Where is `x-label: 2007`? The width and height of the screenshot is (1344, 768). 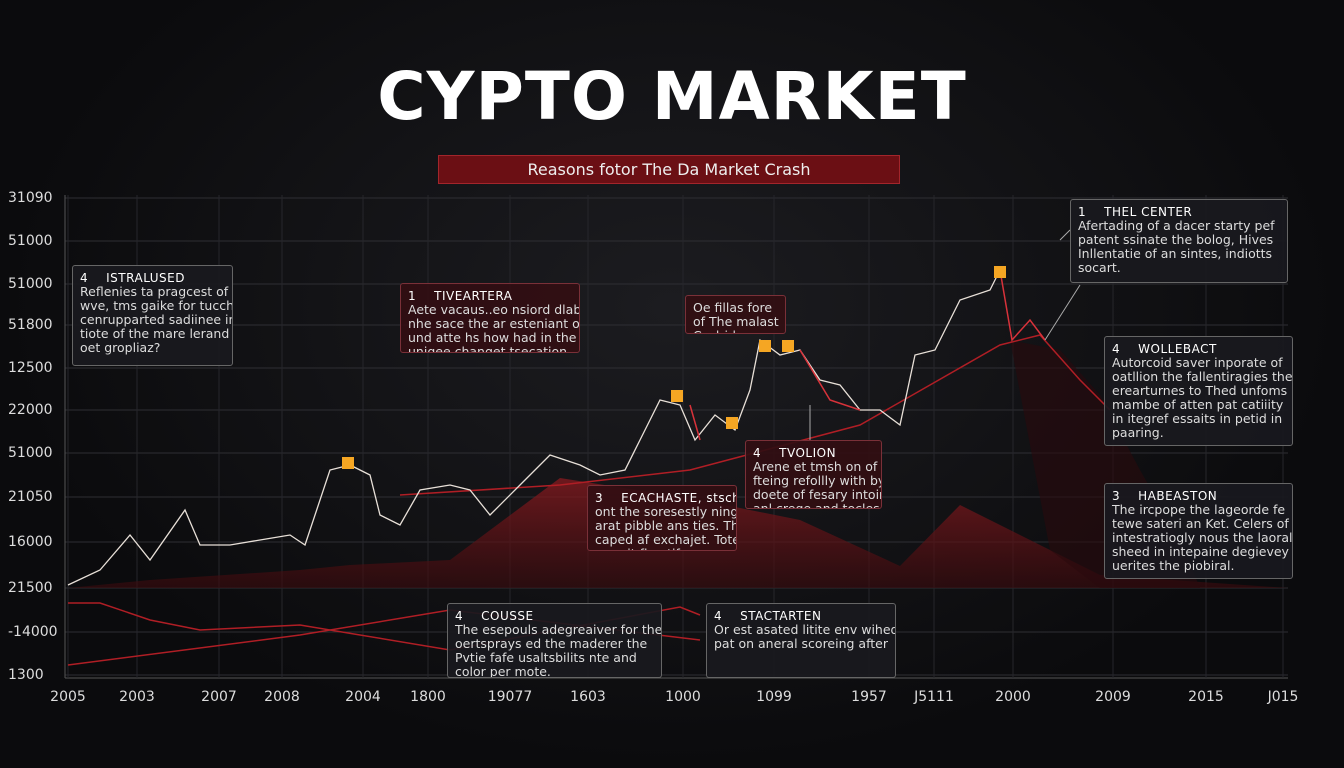
x-label: 2007 is located at coordinates (219, 697).